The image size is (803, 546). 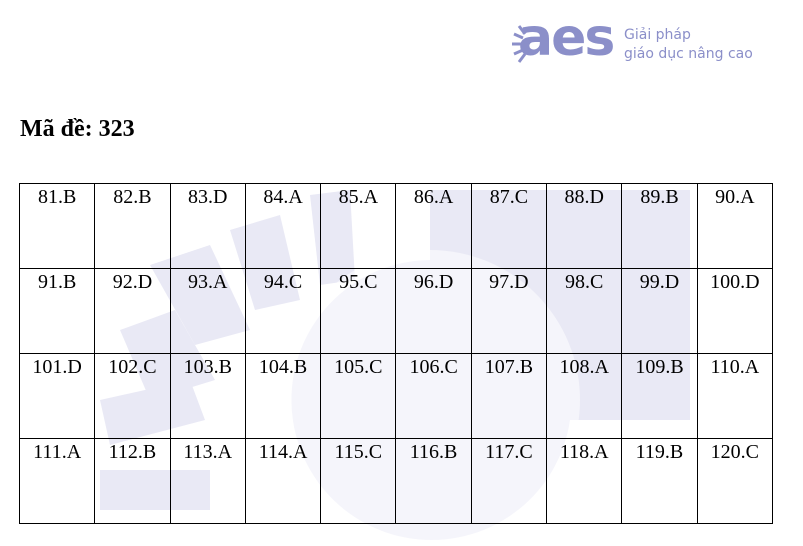 What do you see at coordinates (584, 396) in the screenshot?
I see `table-cell: 108.A` at bounding box center [584, 396].